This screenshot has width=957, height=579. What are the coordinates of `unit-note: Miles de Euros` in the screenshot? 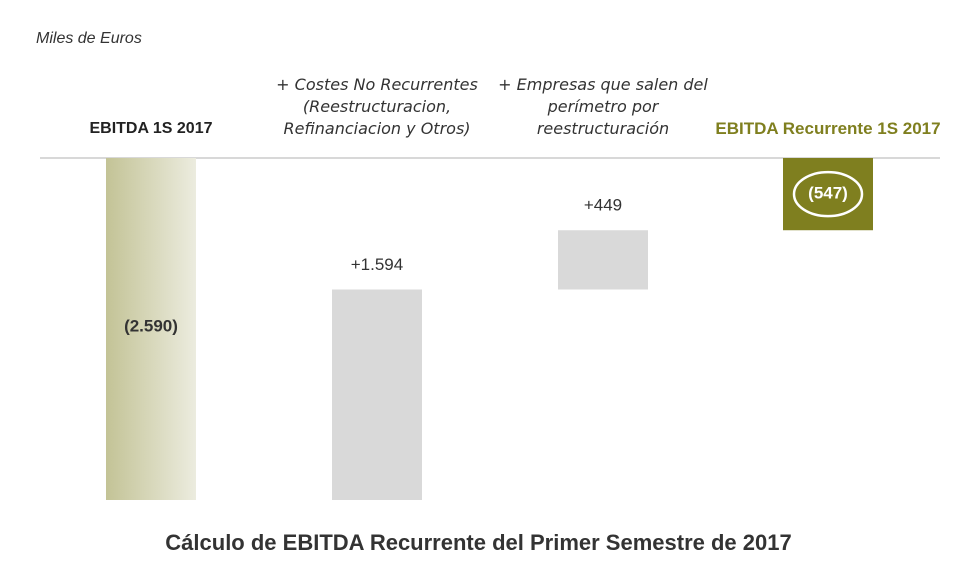 It's located at (89, 38).